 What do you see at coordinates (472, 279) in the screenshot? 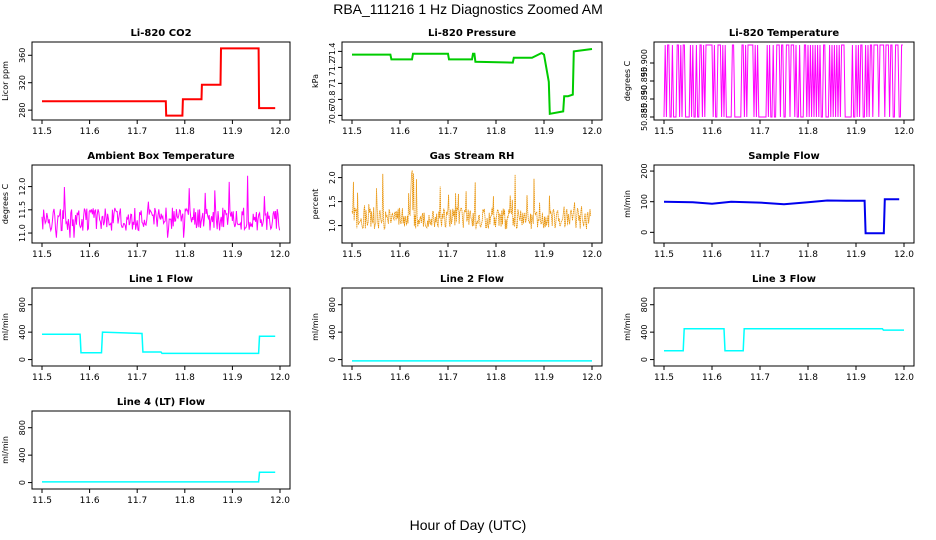
I see `plot-title: Line 2 Flow` at bounding box center [472, 279].